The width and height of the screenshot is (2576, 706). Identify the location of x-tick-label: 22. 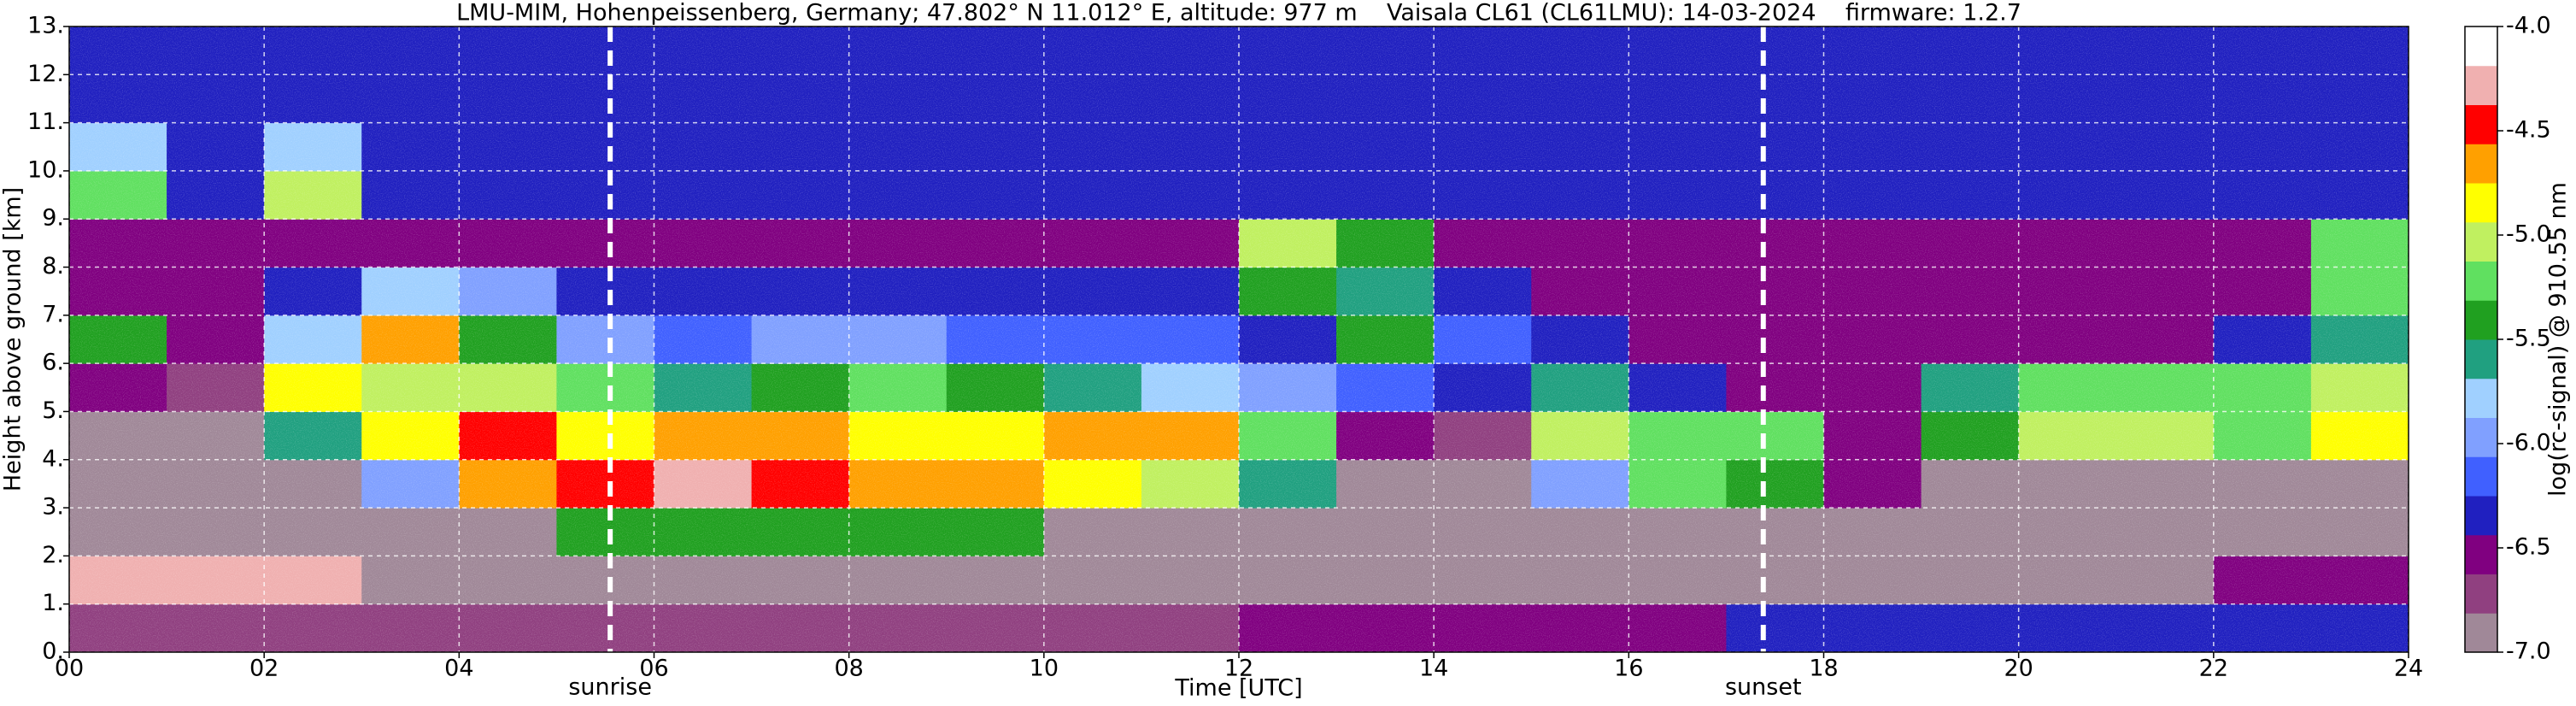
(2213, 669).